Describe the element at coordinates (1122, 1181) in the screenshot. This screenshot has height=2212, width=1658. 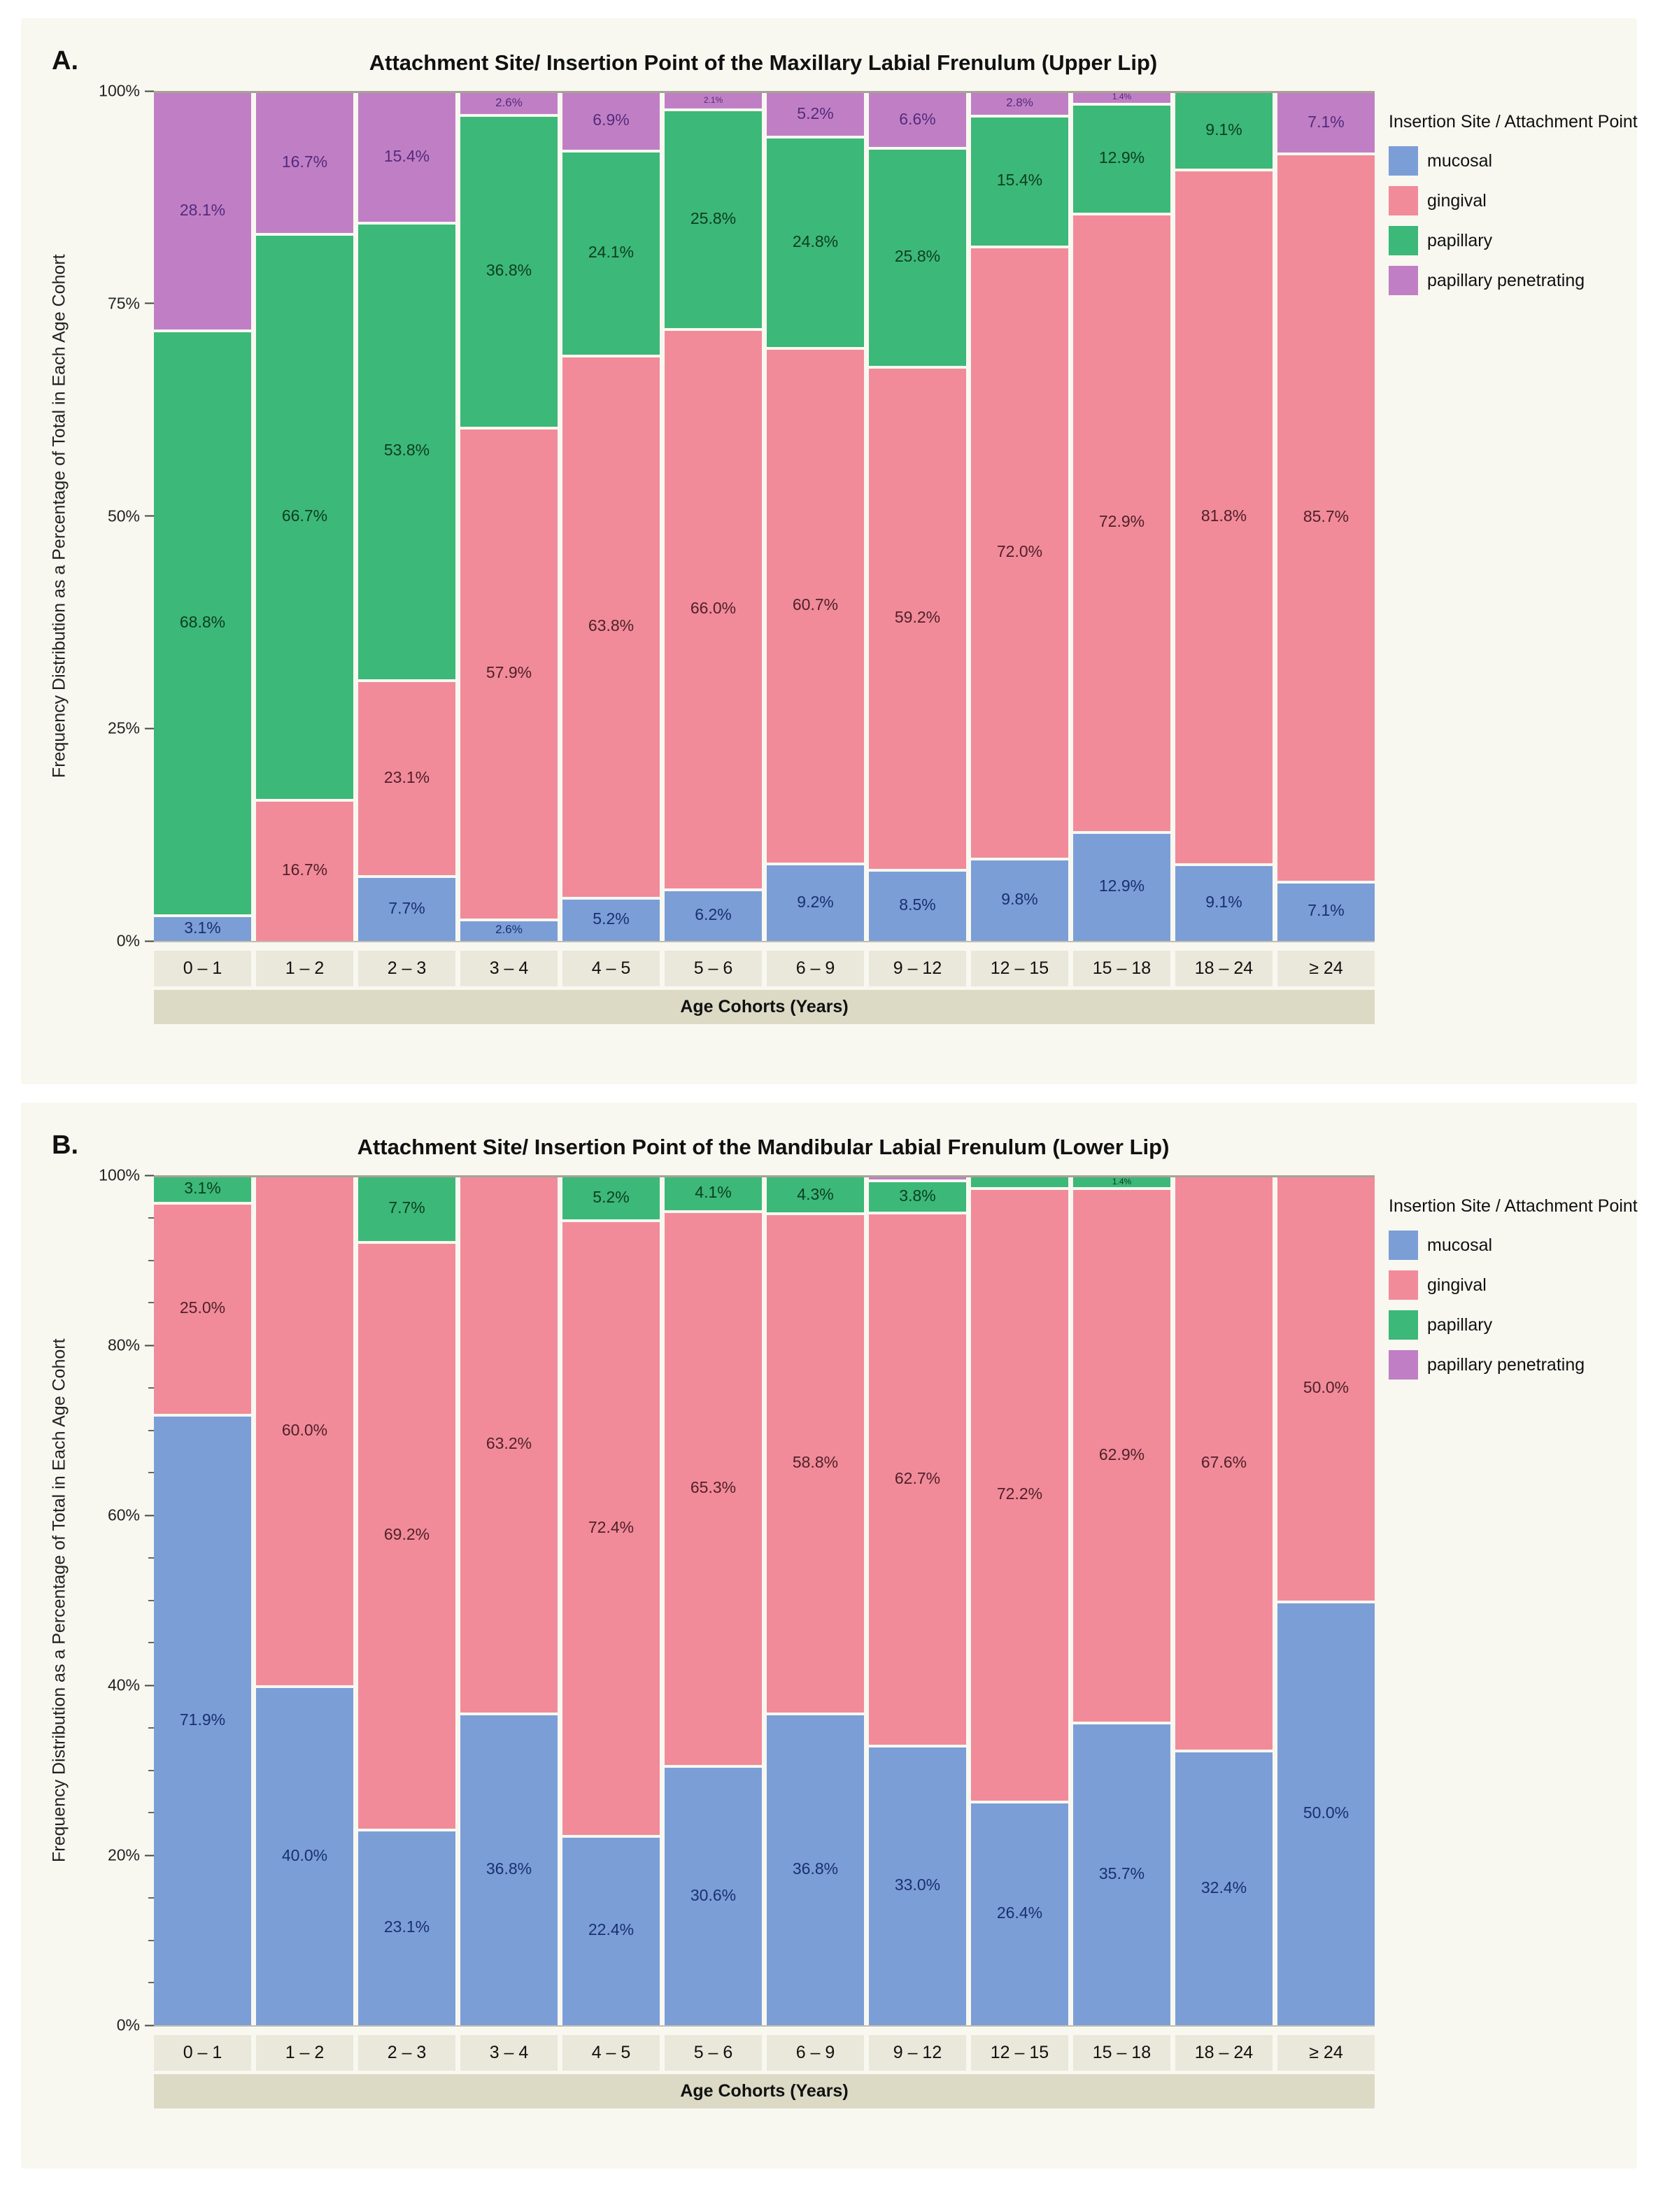
I see `segment-value-label: 1.4%` at that location.